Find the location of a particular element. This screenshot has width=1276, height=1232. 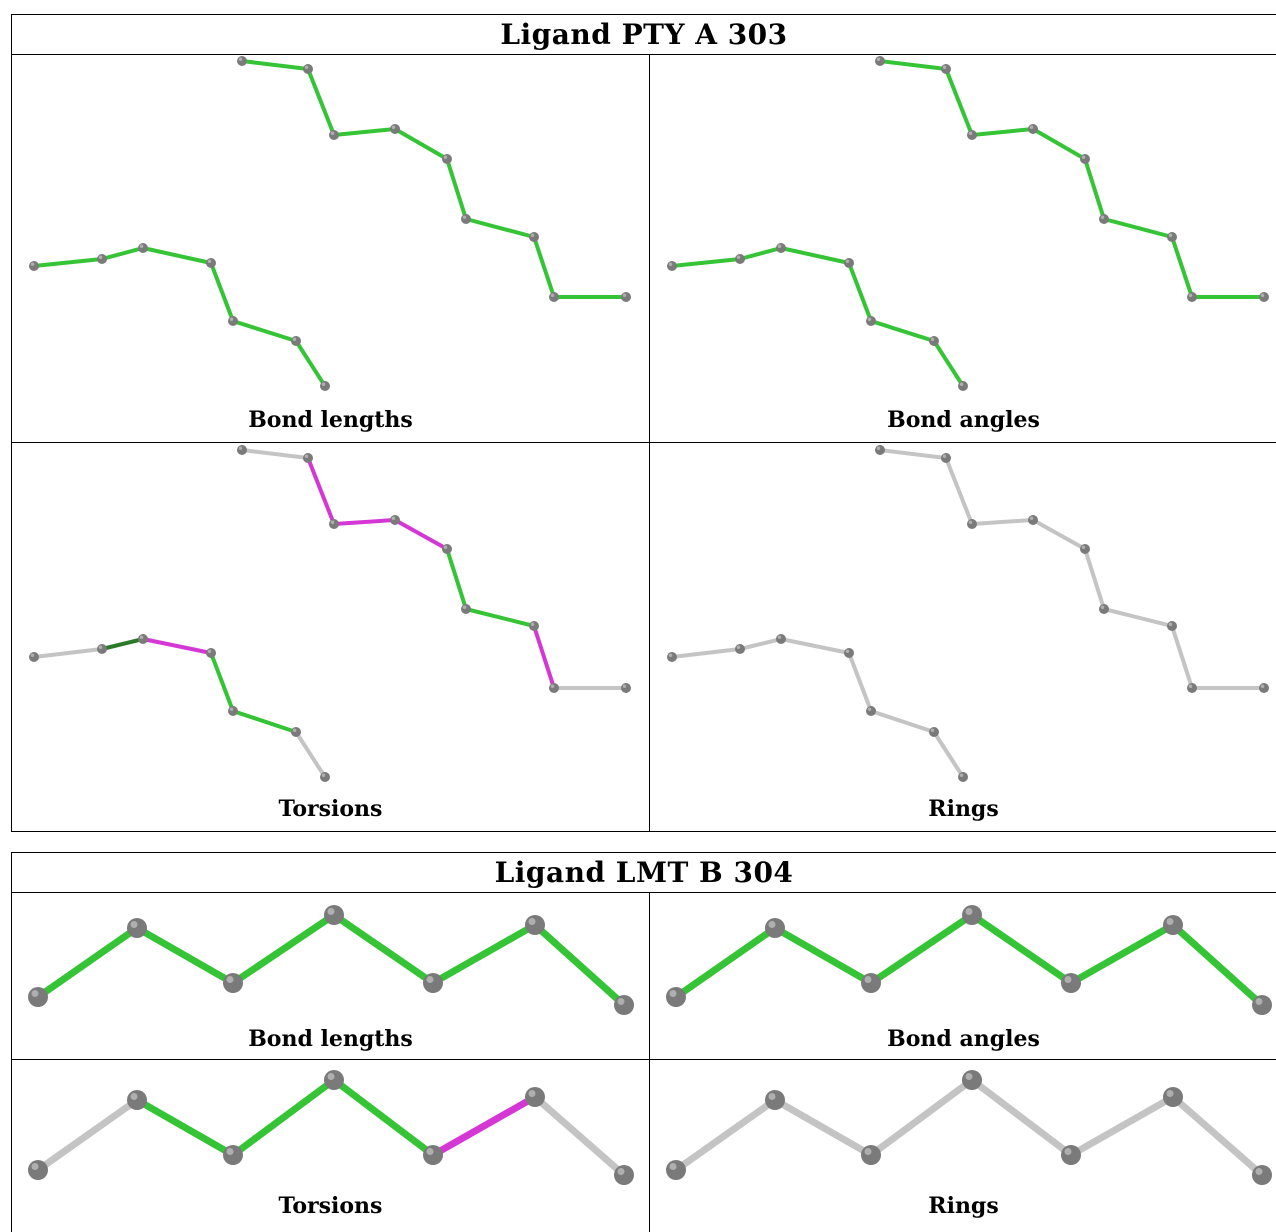

lmt-panel-rings: Rings is located at coordinates (963, 1145).